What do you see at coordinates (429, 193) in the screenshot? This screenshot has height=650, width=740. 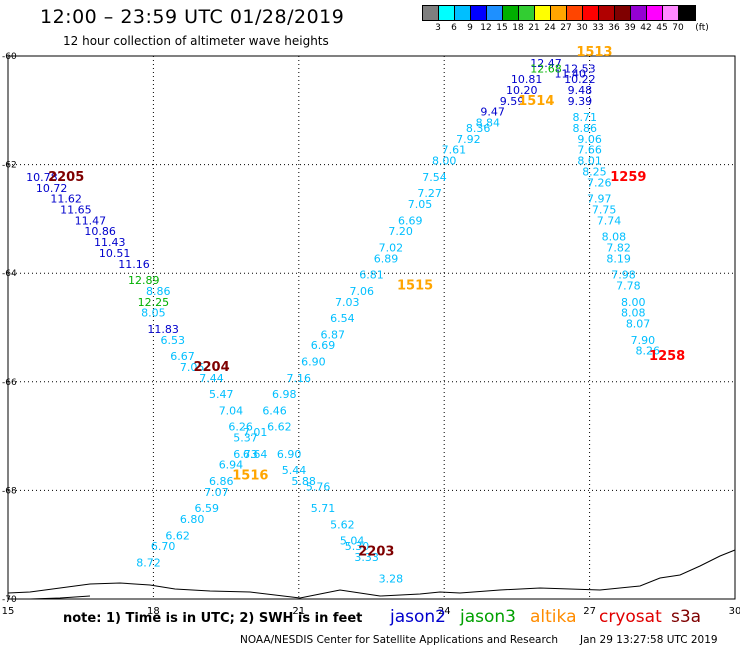 I see `wave-height-value-altika: 7.27` at bounding box center [429, 193].